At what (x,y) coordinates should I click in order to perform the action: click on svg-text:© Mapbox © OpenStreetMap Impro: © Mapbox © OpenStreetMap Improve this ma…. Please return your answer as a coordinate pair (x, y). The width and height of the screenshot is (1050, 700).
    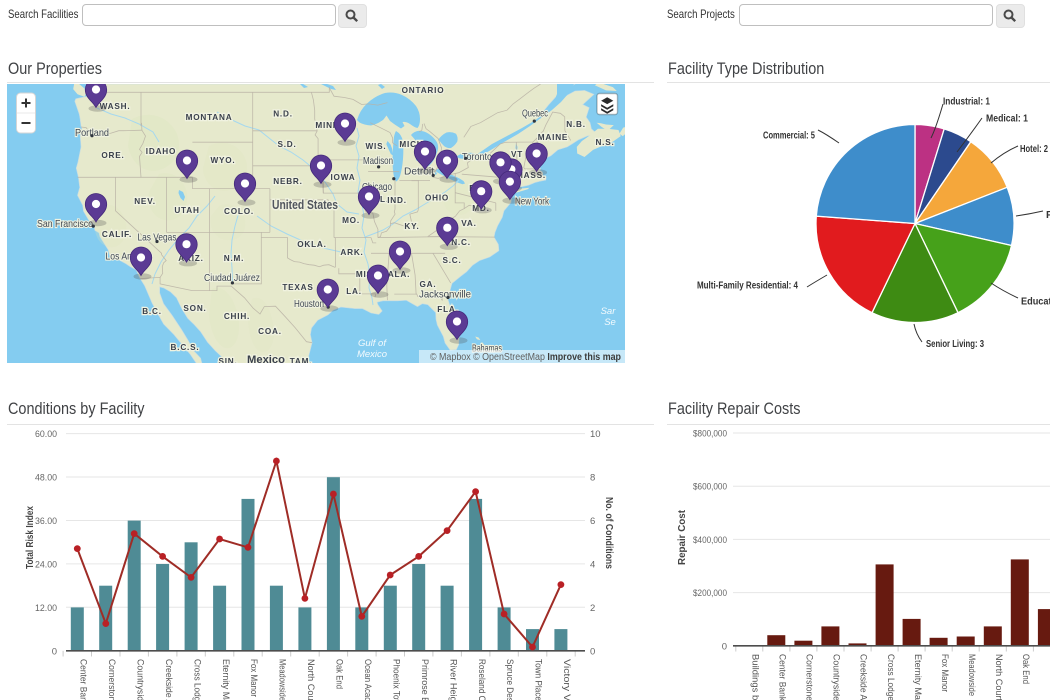
    Looking at the image, I should click on (525, 357).